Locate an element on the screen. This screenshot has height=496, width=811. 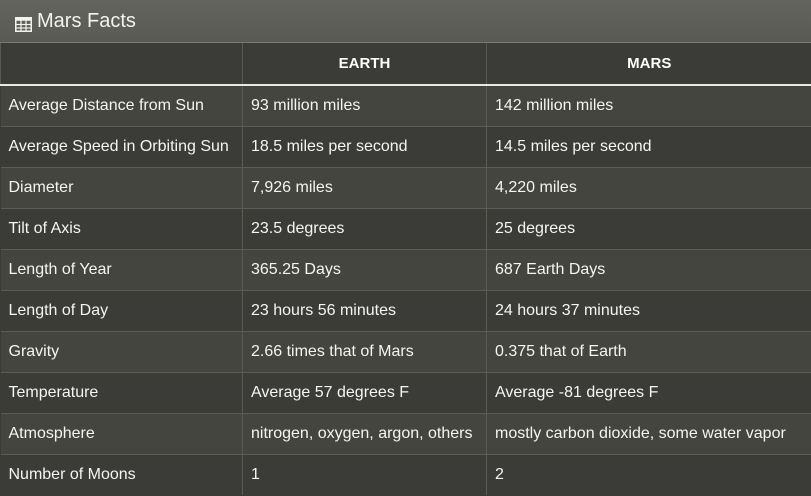
fact-label-cell: Length of Year is located at coordinates (121, 269).